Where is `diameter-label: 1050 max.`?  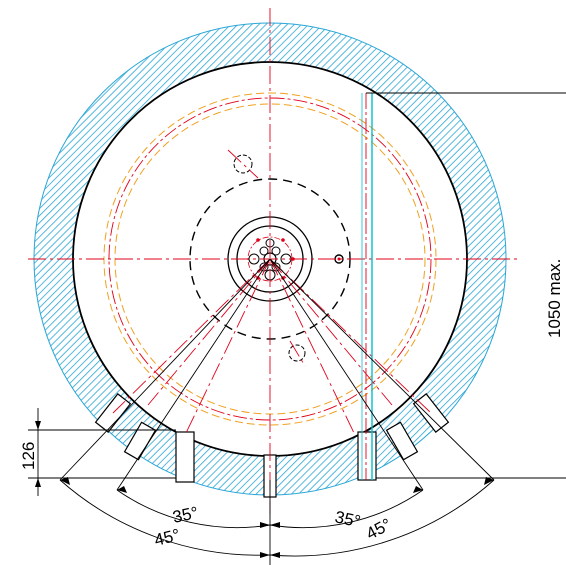
diameter-label: 1050 max. is located at coordinates (554, 298).